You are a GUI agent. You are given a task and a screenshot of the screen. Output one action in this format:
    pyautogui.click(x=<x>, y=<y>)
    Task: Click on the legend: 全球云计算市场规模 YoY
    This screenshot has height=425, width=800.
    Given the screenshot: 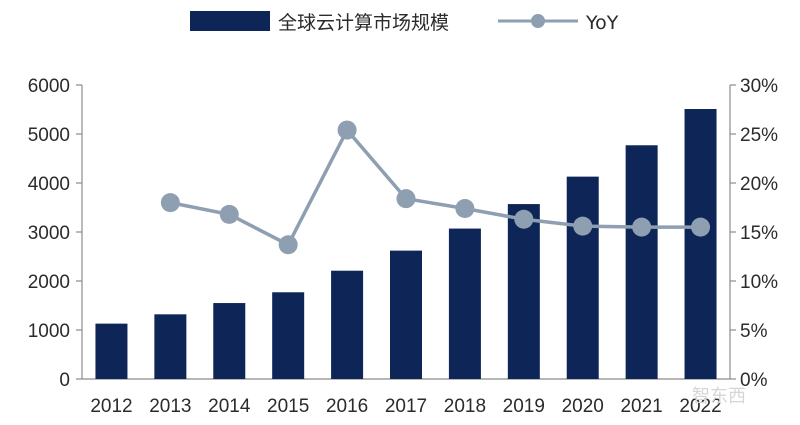 What is the action you would take?
    pyautogui.click(x=404, y=22)
    